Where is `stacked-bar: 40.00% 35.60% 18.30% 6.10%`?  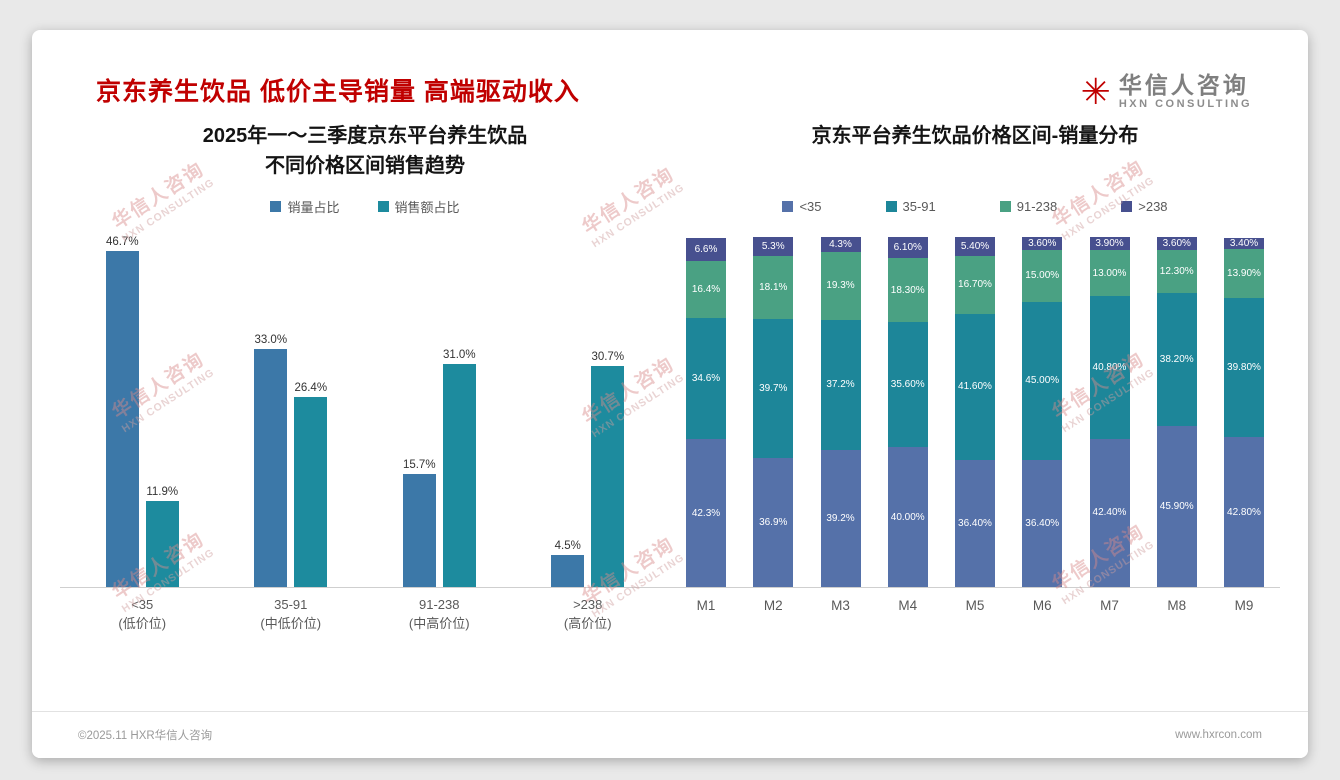
stacked-bar: 40.00% 35.60% 18.30% 6.10% is located at coordinates (907, 412).